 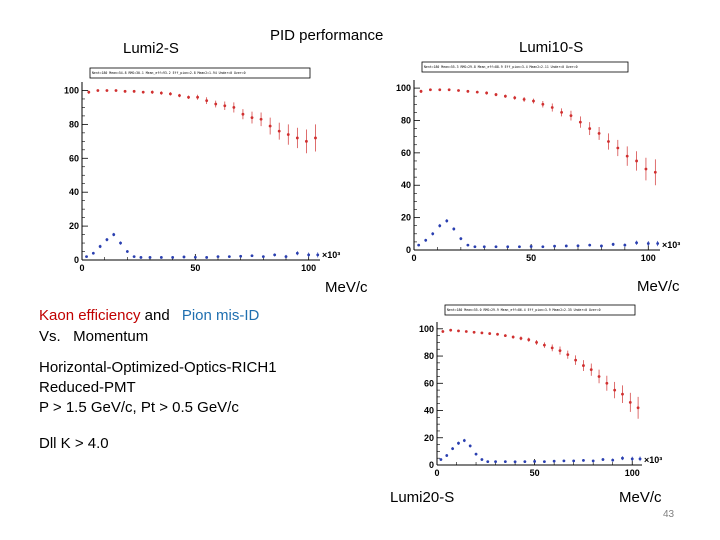 What do you see at coordinates (149, 315) in the screenshot?
I see `legend-line: Kaon efficiency and Pion mis-ID` at bounding box center [149, 315].